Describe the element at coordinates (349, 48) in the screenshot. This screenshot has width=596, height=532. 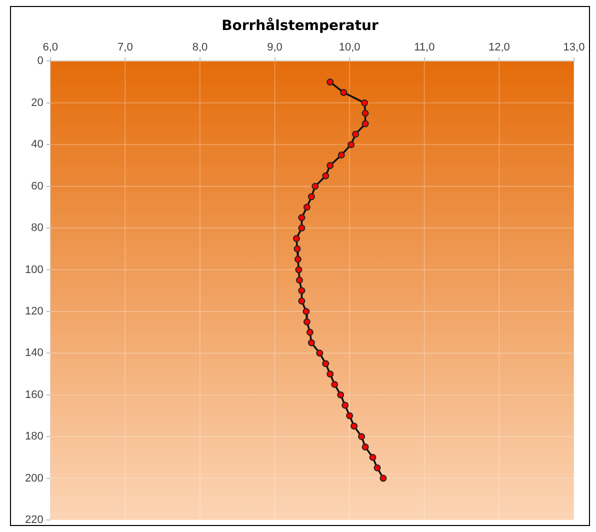
I see `x-tick-label: 10,0` at that location.